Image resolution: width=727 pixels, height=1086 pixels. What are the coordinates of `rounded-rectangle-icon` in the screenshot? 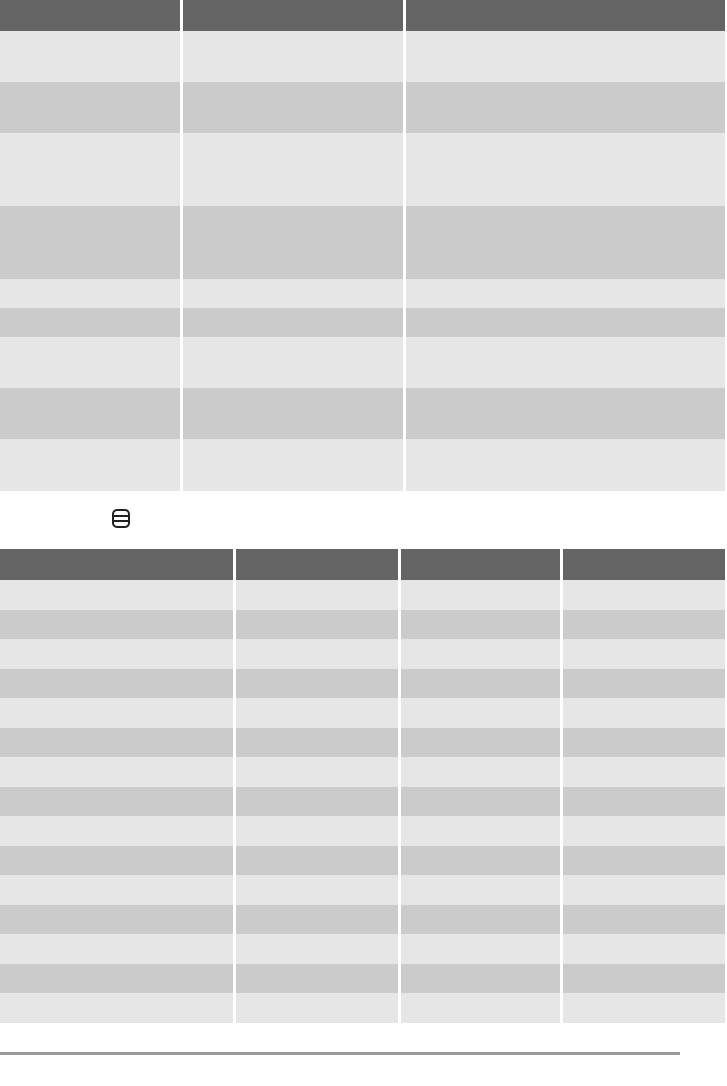 It's located at (121, 518).